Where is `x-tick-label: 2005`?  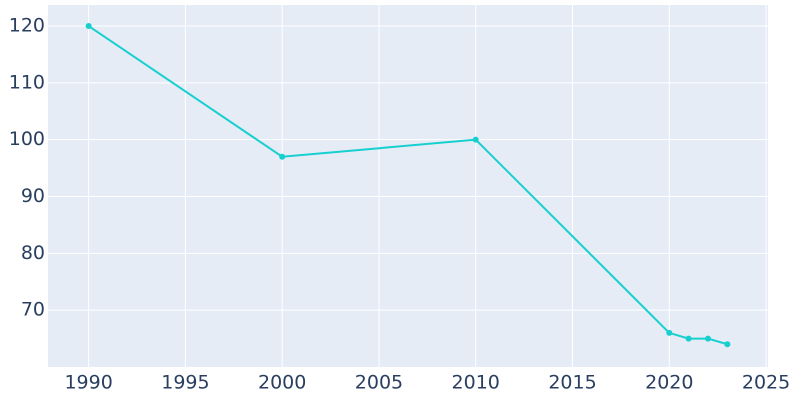 x-tick-label: 2005 is located at coordinates (379, 383).